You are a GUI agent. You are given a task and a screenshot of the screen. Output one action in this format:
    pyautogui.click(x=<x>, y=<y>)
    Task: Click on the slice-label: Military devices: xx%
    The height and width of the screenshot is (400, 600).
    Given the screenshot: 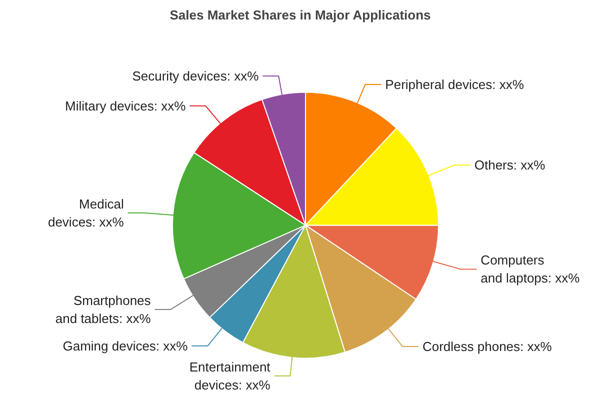 What is the action you would take?
    pyautogui.click(x=125, y=106)
    